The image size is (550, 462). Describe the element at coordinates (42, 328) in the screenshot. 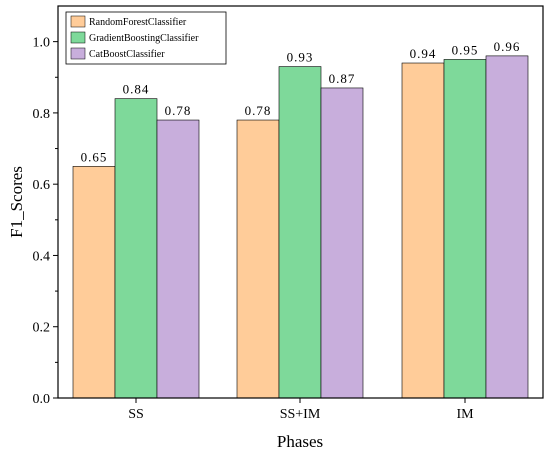

I see `y-tick-label: 0.2` at that location.